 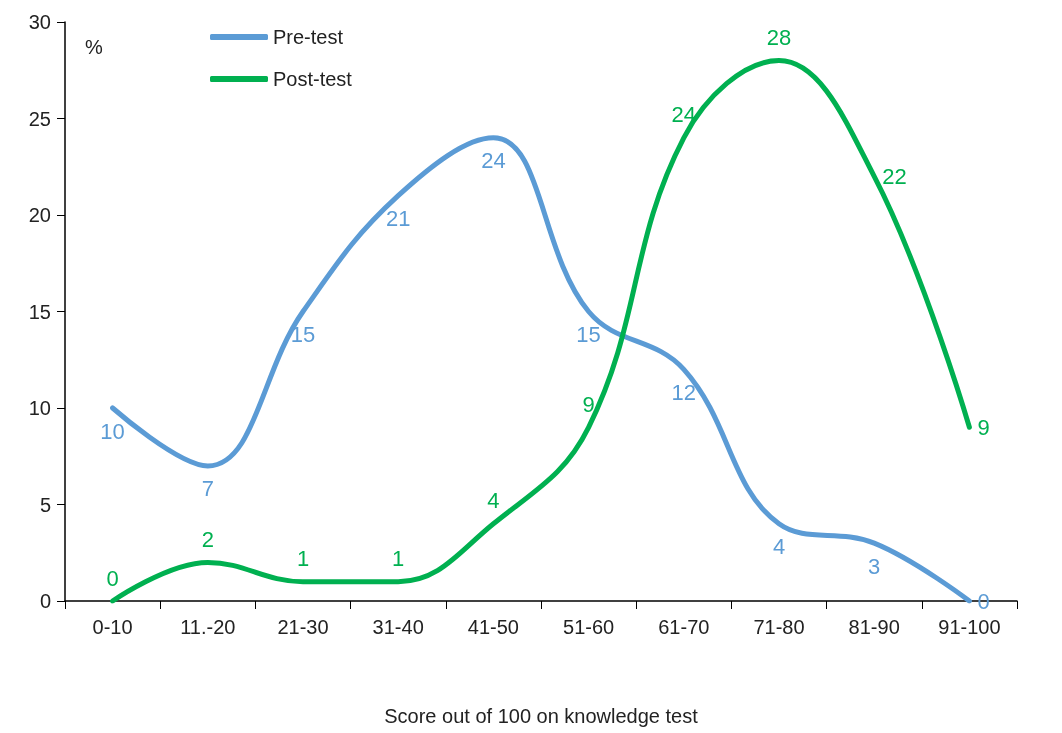 What do you see at coordinates (39, 311) in the screenshot?
I see `y-tick-label: 15` at bounding box center [39, 311].